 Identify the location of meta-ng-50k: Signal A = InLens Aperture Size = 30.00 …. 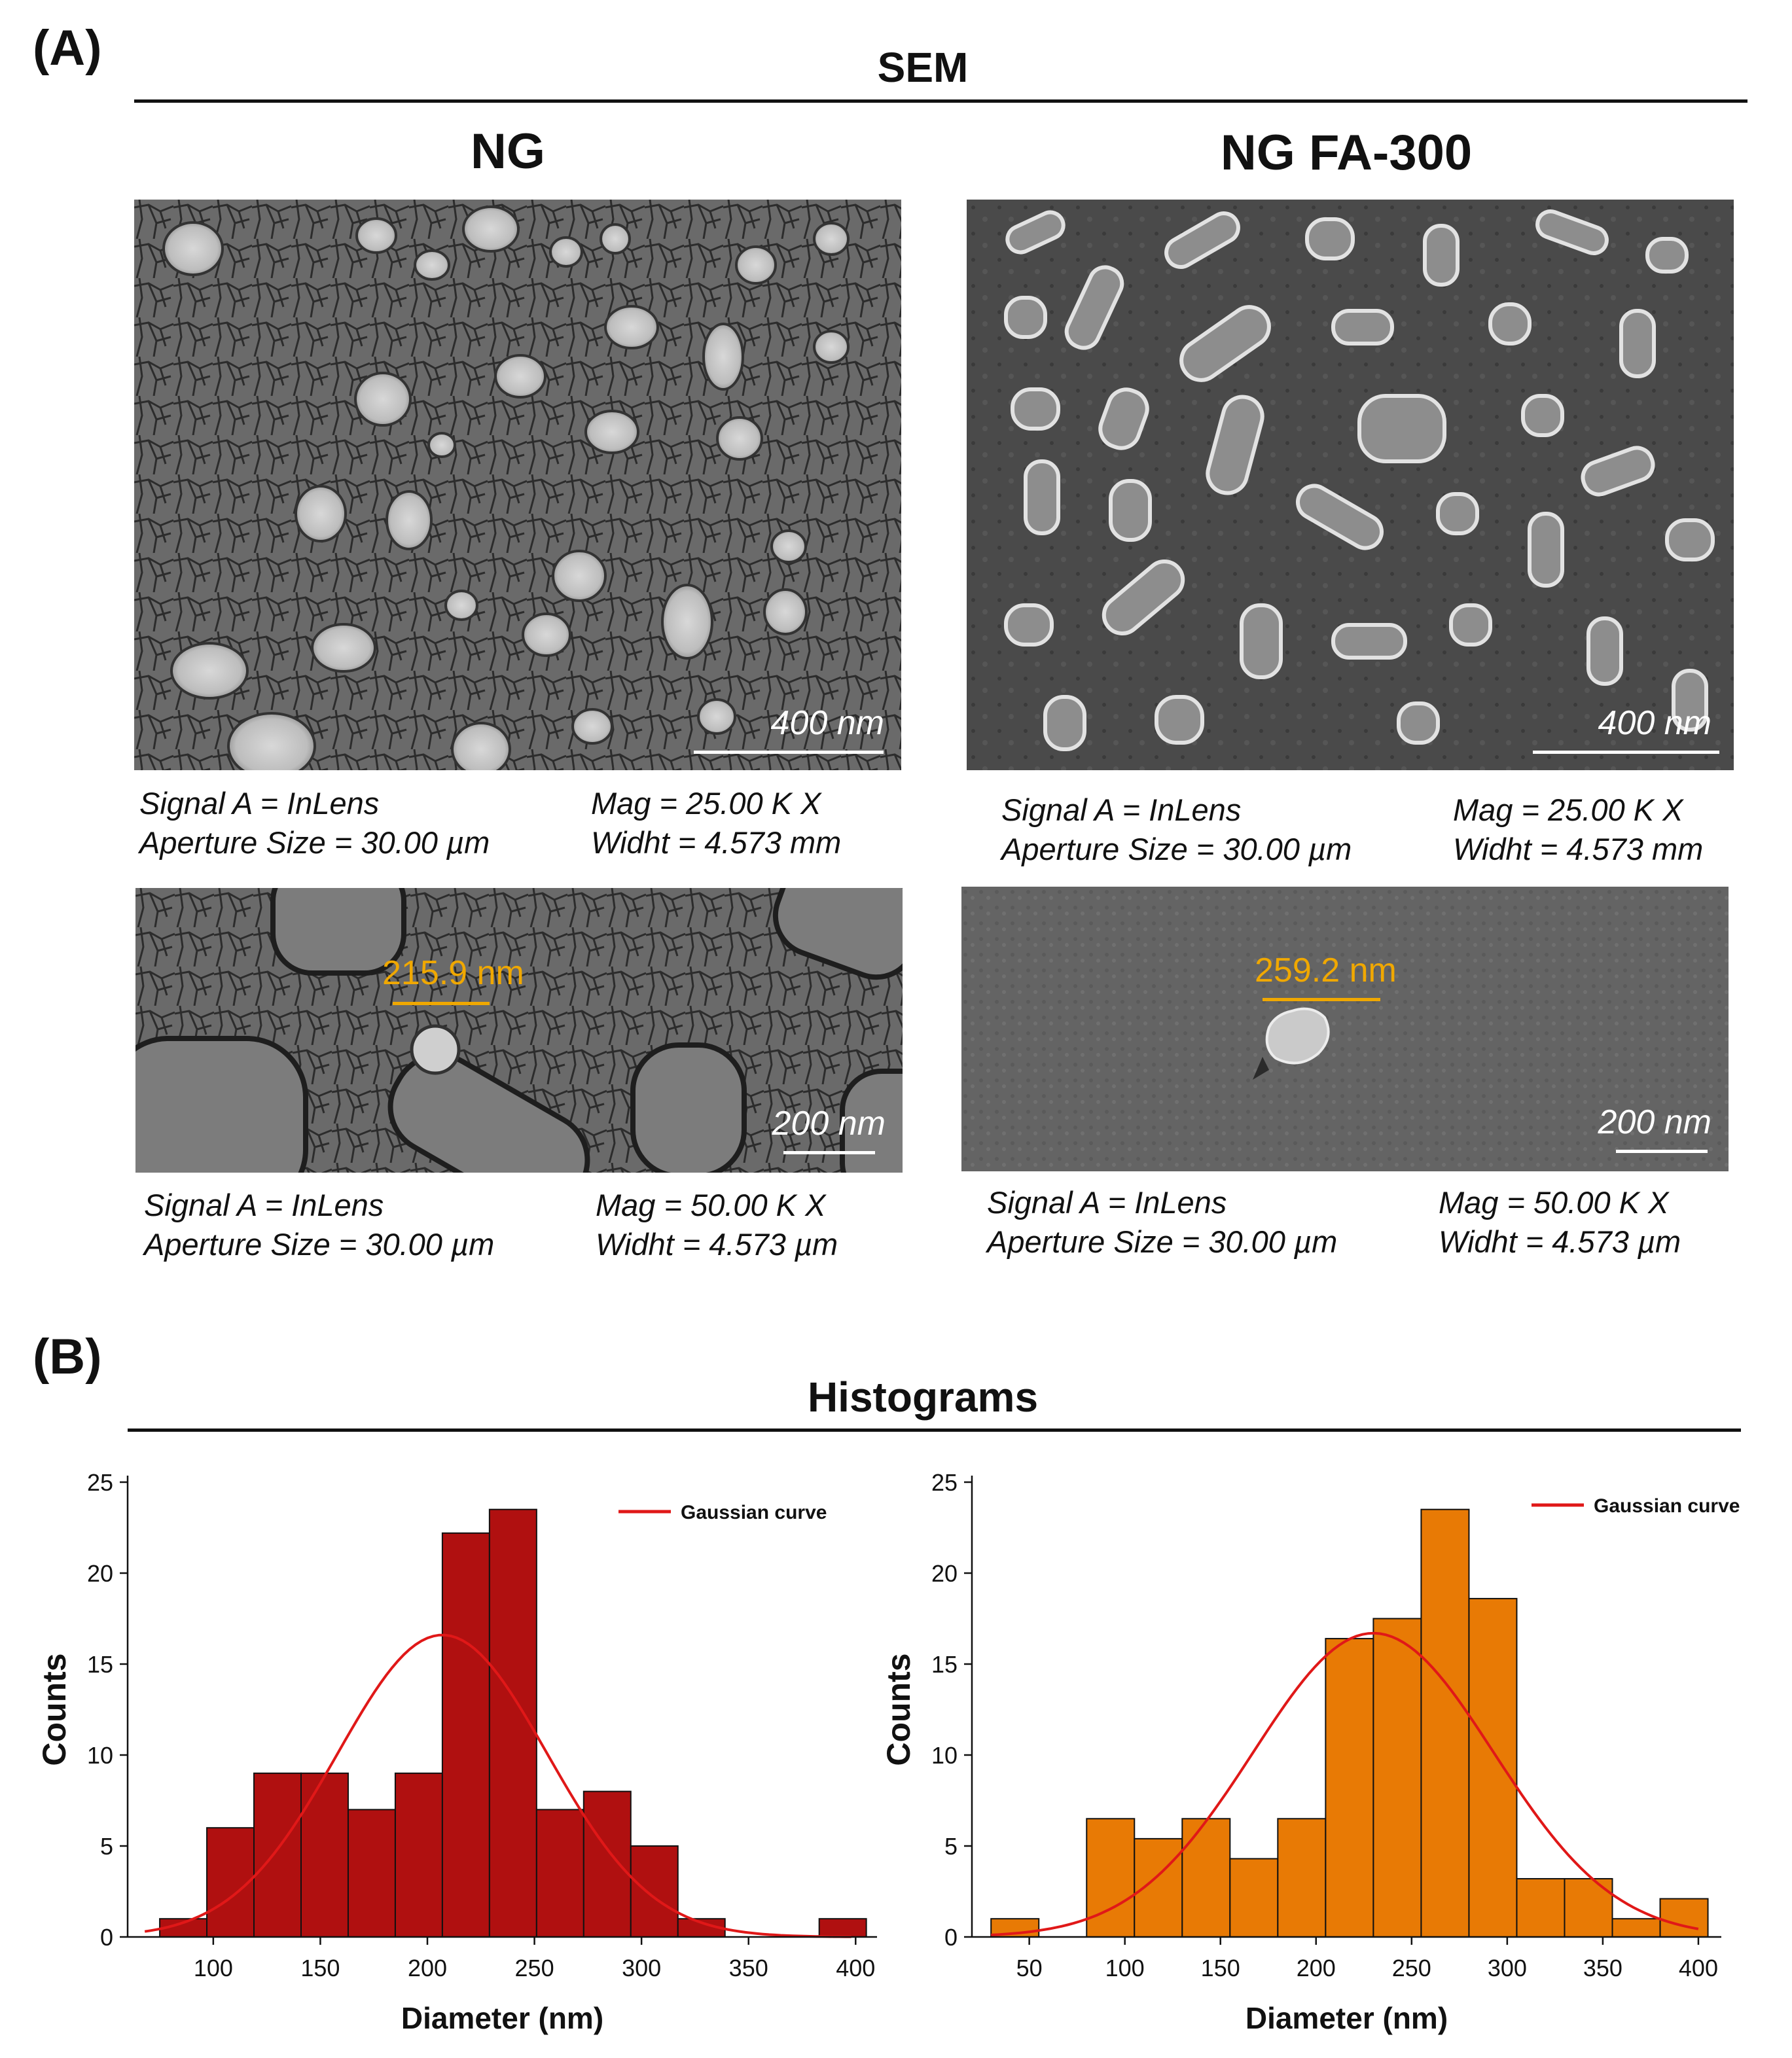
(319, 1225).